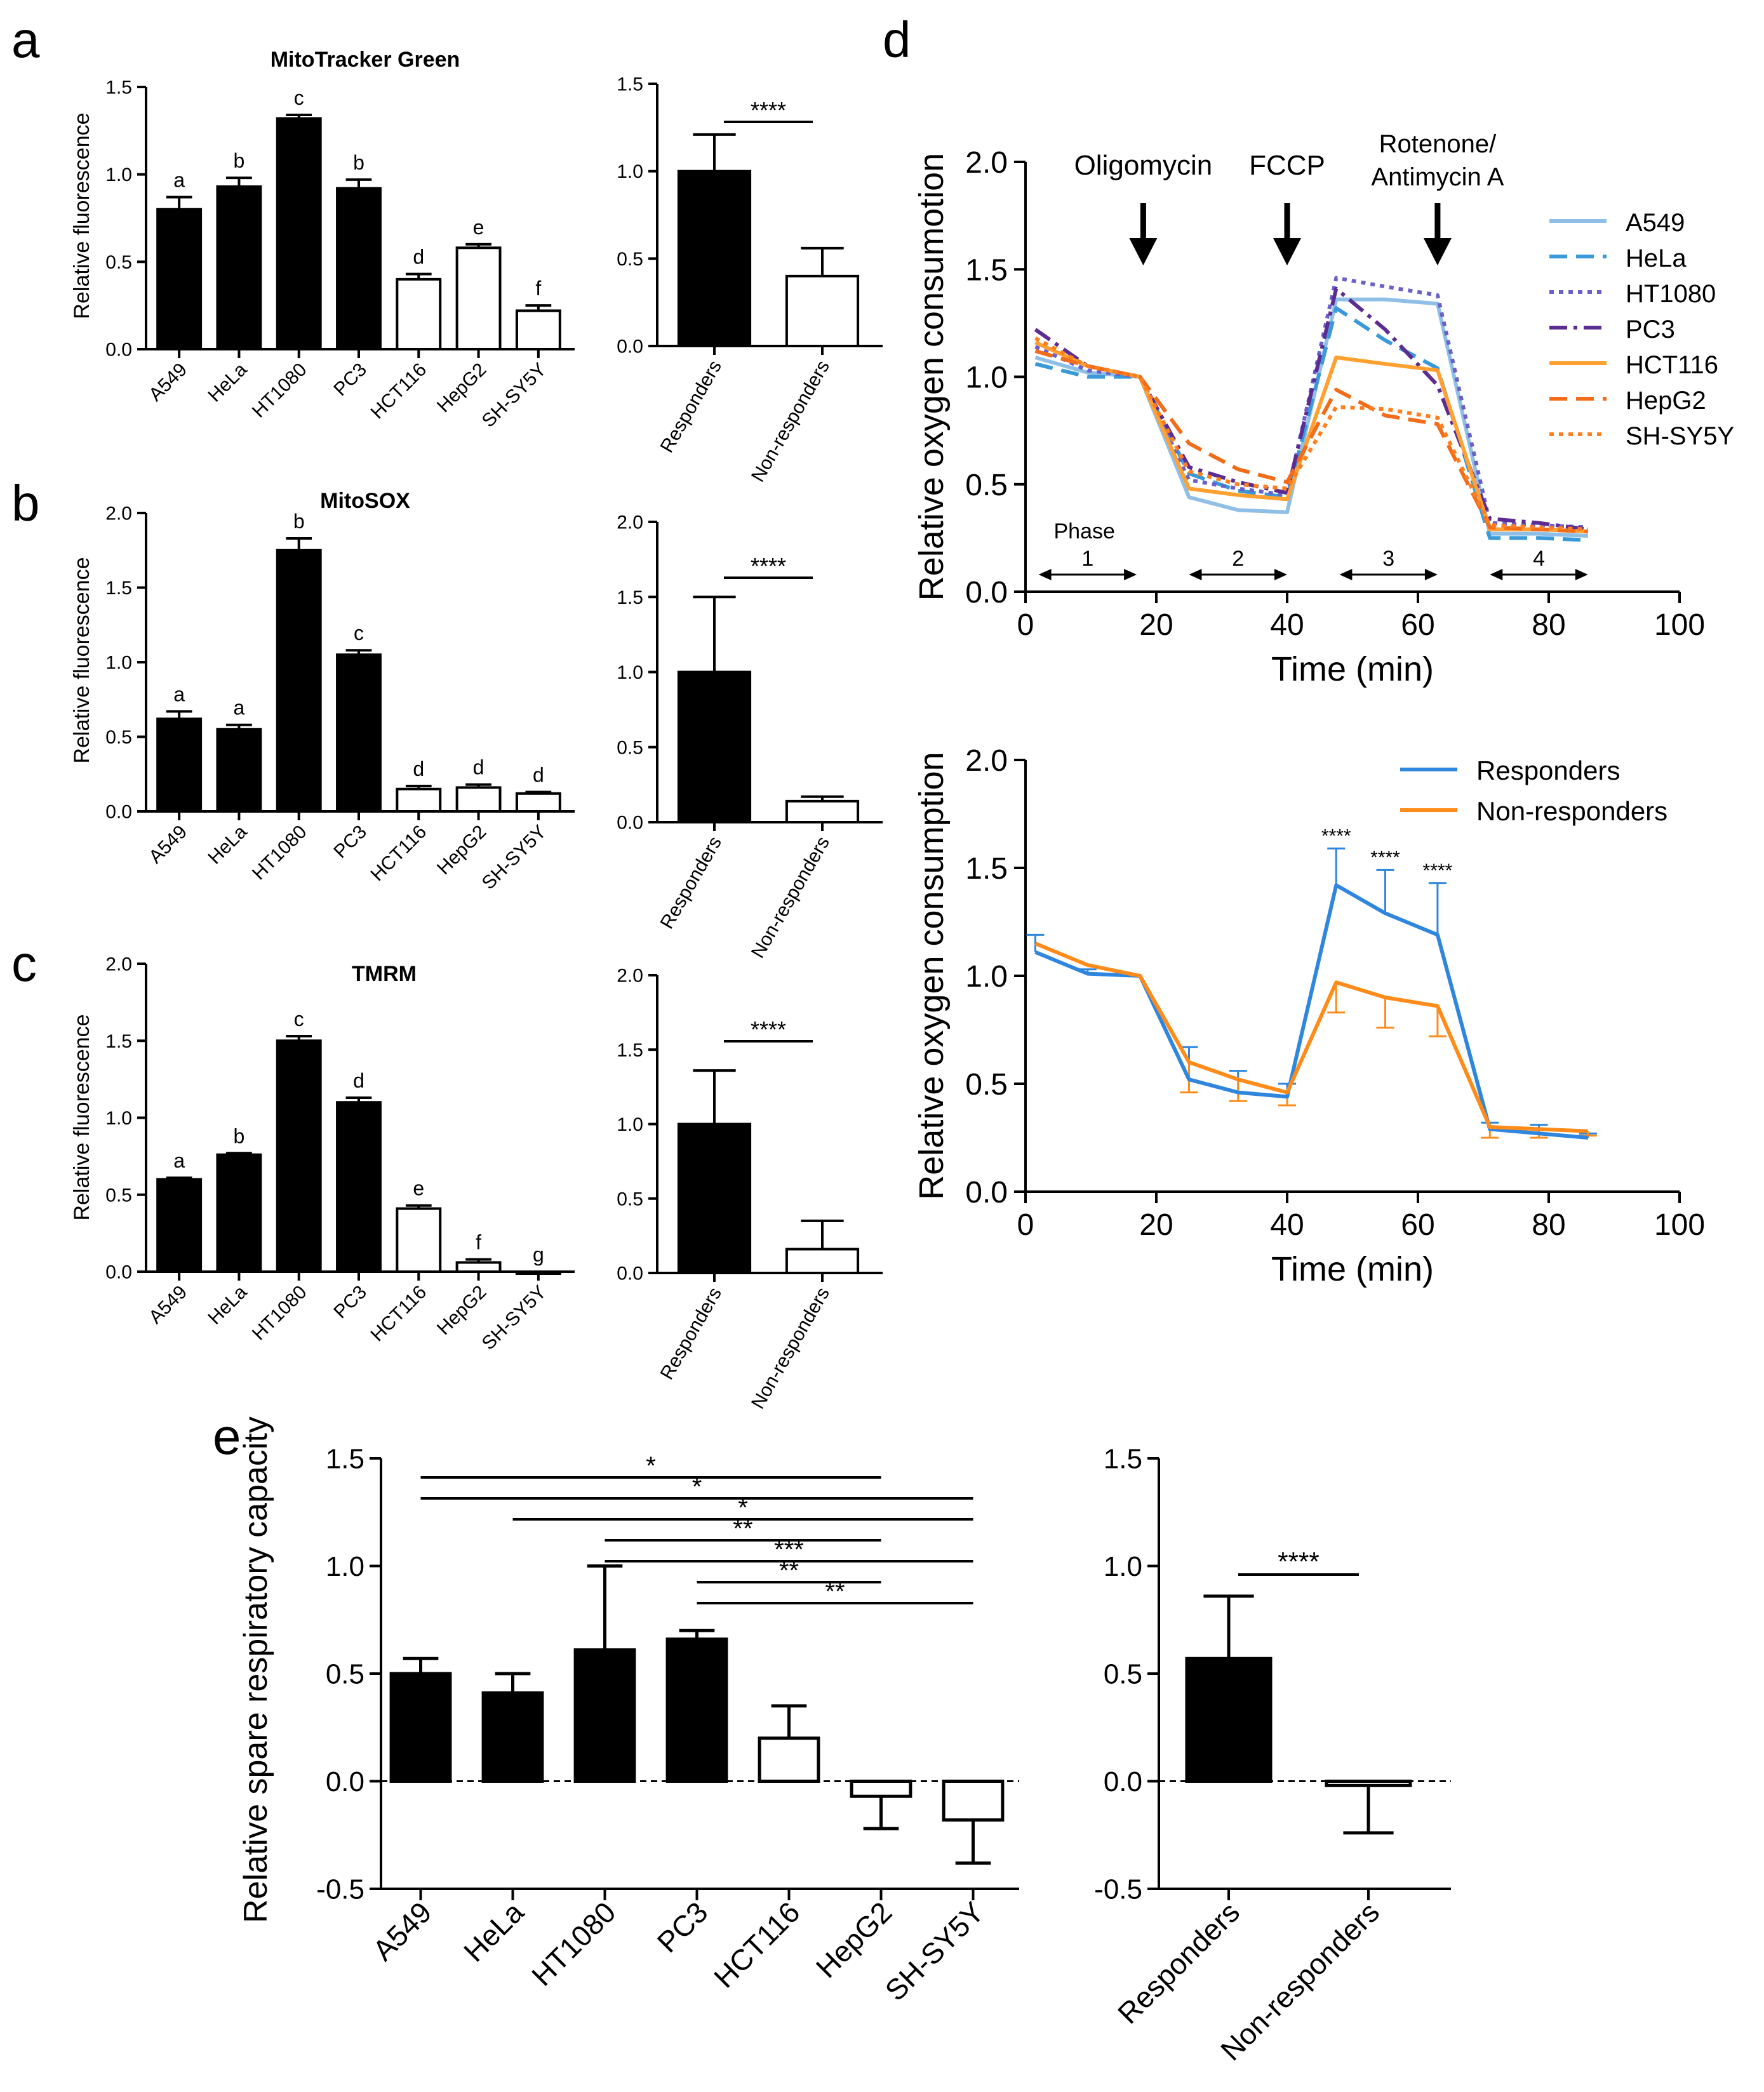 This screenshot has width=1764, height=2092. I want to click on series-line-hepg2, so click(1311, 442).